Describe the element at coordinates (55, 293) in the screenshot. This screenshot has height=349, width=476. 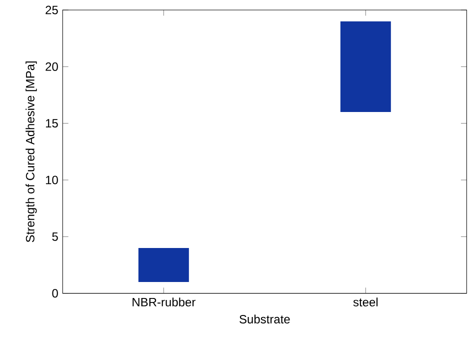
I see `y-tick-label: 0` at that location.